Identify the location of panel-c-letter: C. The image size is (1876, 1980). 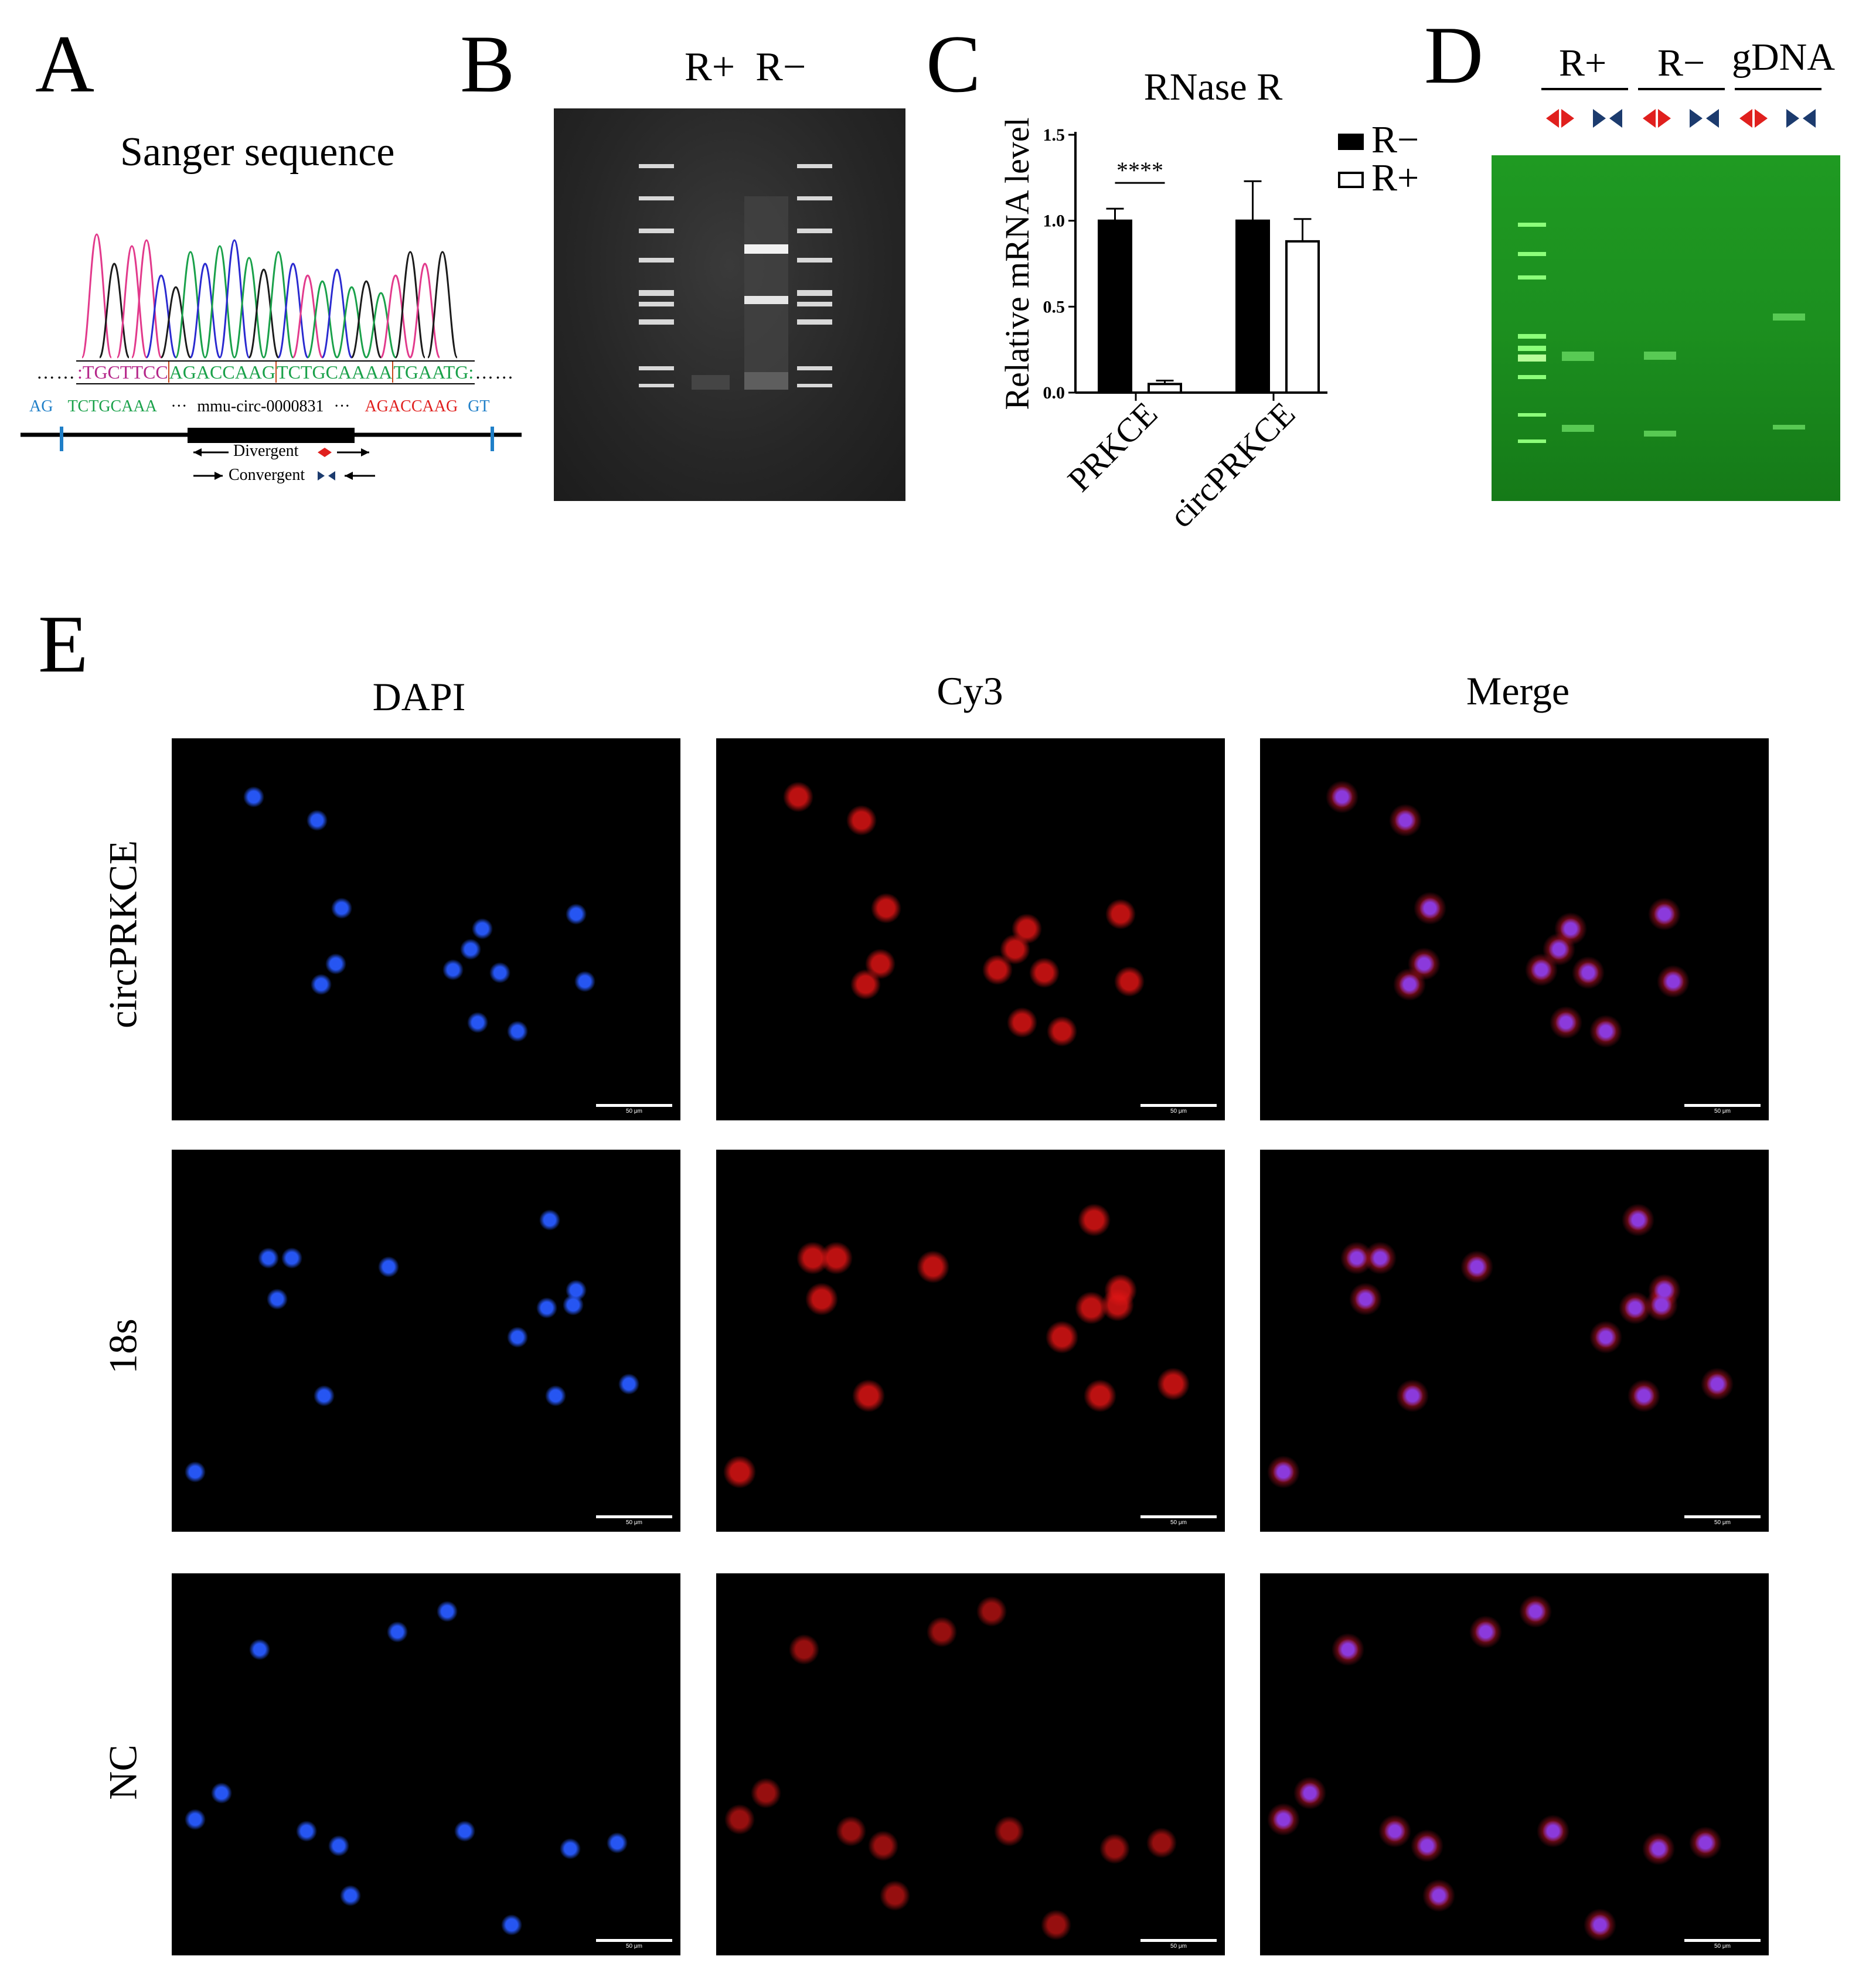
(953, 65).